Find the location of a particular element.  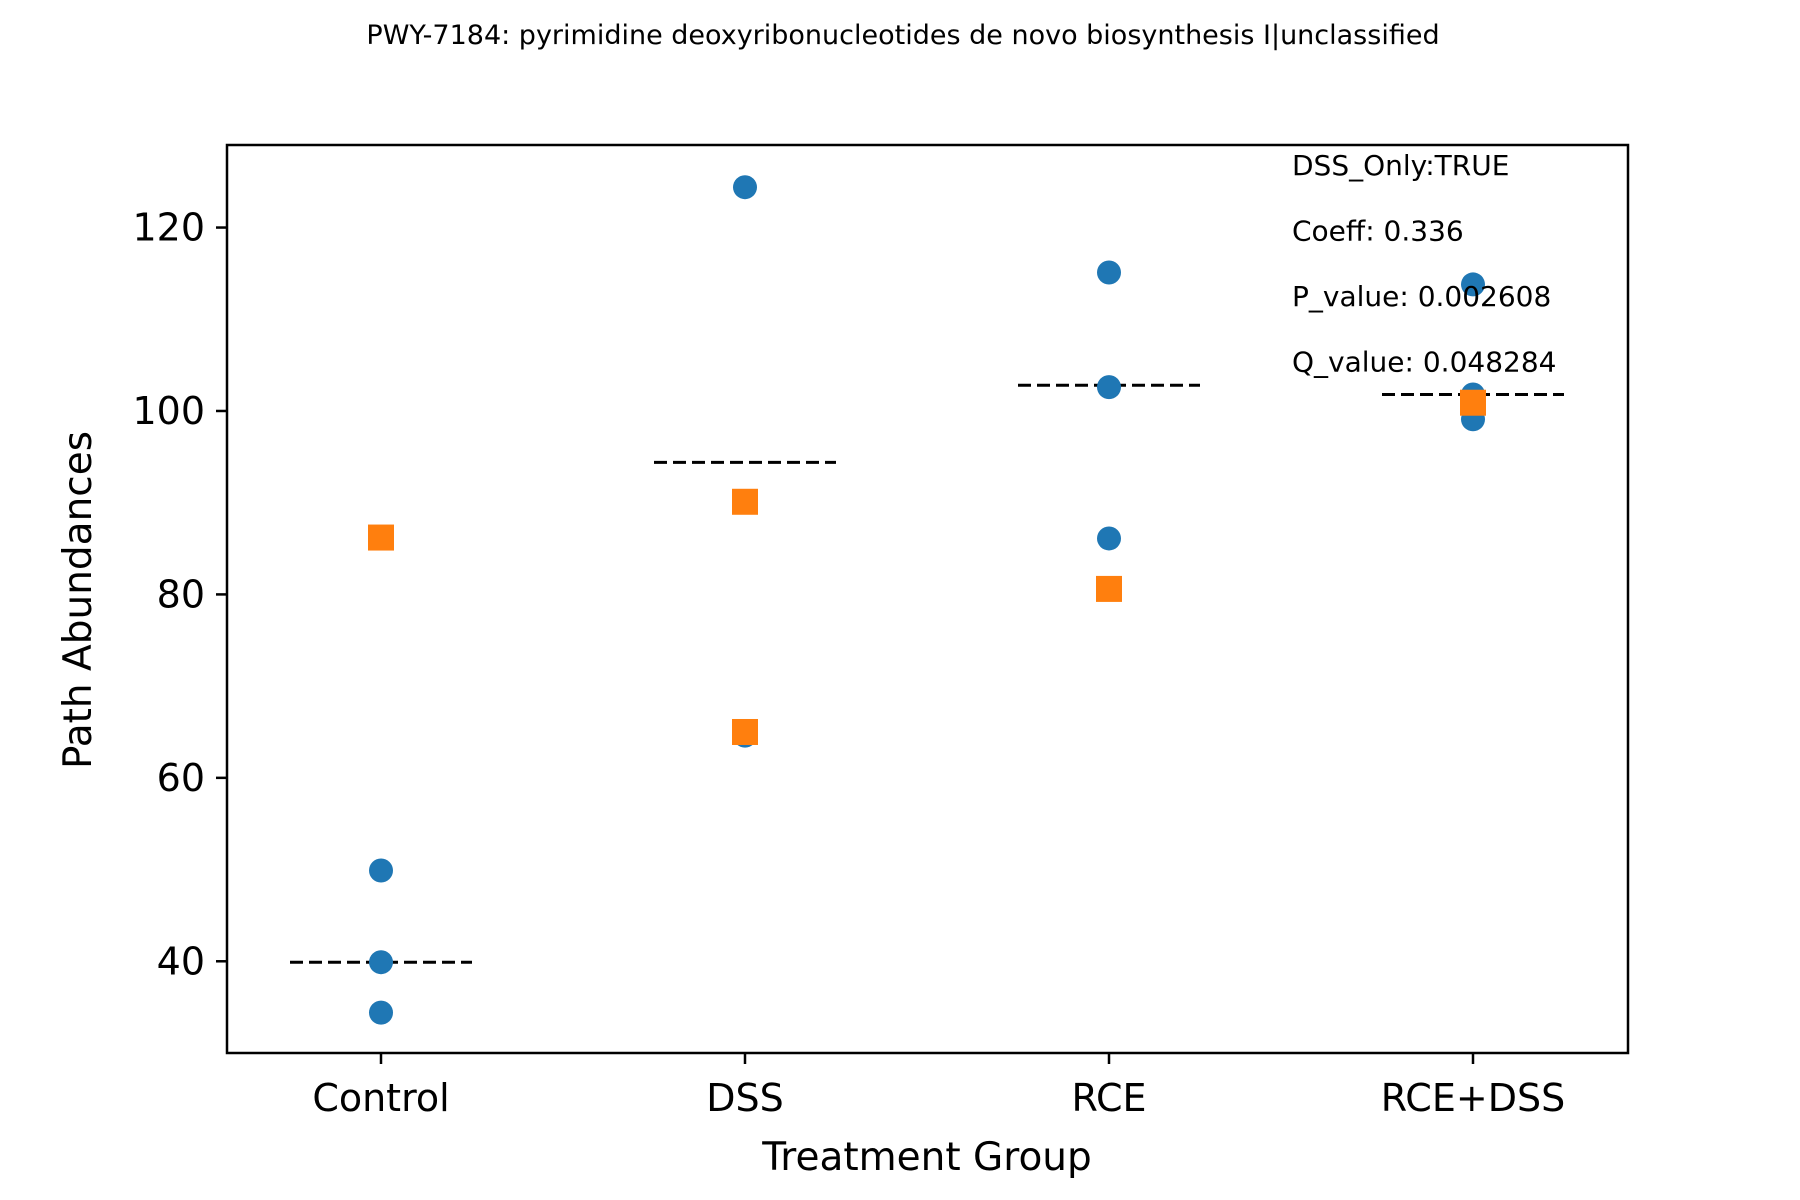

x-tick-label: RCE+DSS is located at coordinates (1473, 1098).